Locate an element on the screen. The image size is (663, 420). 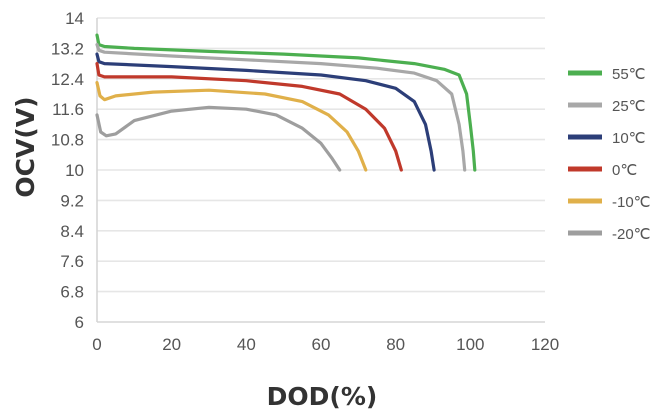
legend-label: 25℃ is located at coordinates (629, 106).